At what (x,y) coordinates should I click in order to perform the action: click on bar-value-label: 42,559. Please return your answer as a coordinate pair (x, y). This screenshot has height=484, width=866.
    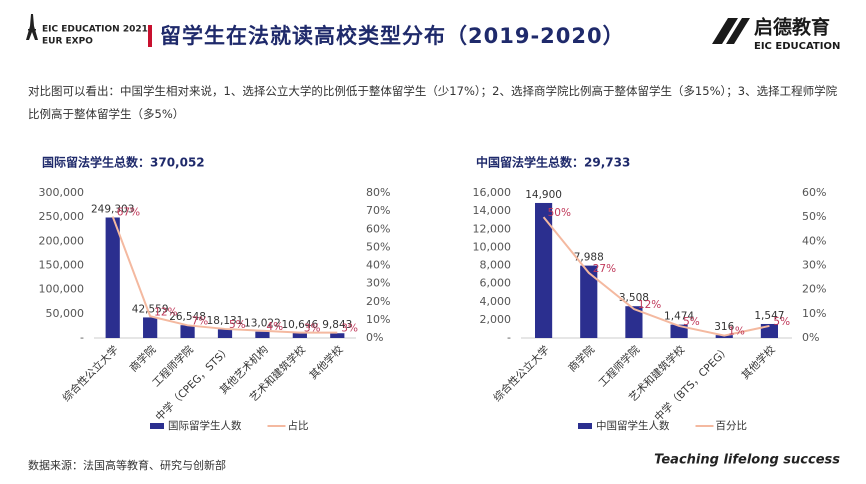
    Looking at the image, I should click on (150, 309).